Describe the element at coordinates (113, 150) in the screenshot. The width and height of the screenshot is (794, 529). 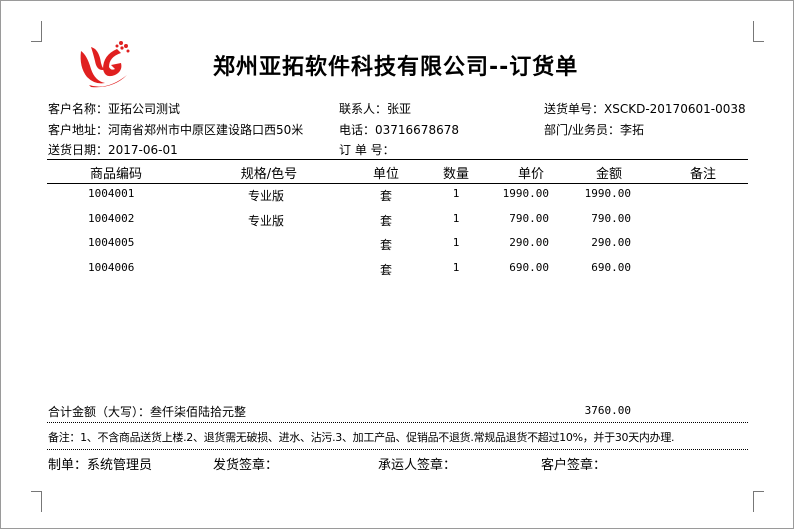
I see `delivery-date: 送货日期：2017-06-01` at that location.